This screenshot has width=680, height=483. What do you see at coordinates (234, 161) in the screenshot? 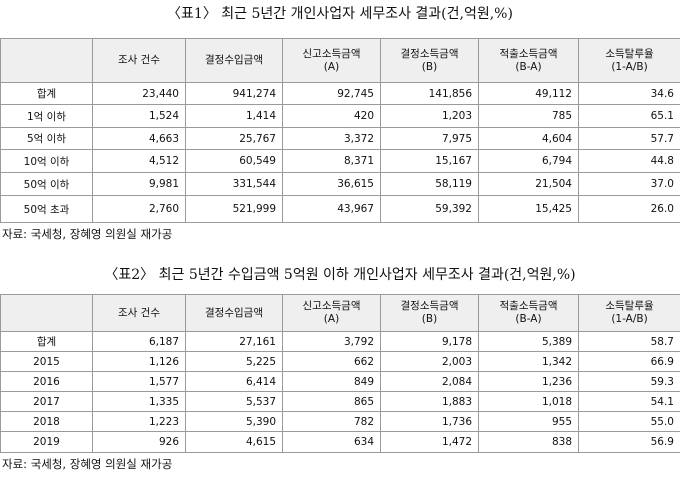
I see `cell: 60,549` at bounding box center [234, 161].